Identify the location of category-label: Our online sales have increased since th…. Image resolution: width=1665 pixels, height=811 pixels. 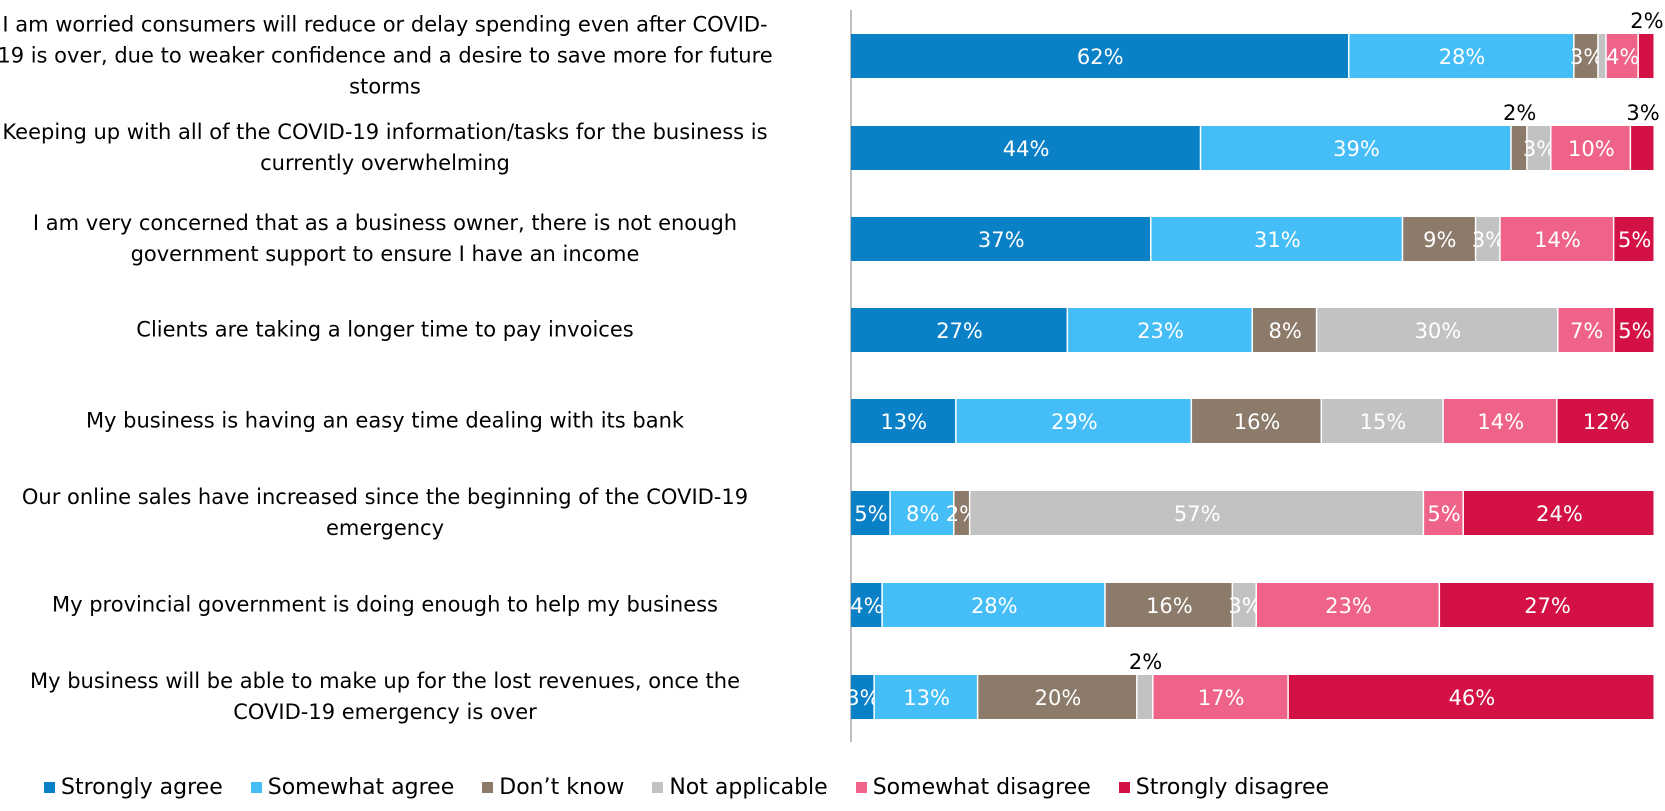
(385, 512).